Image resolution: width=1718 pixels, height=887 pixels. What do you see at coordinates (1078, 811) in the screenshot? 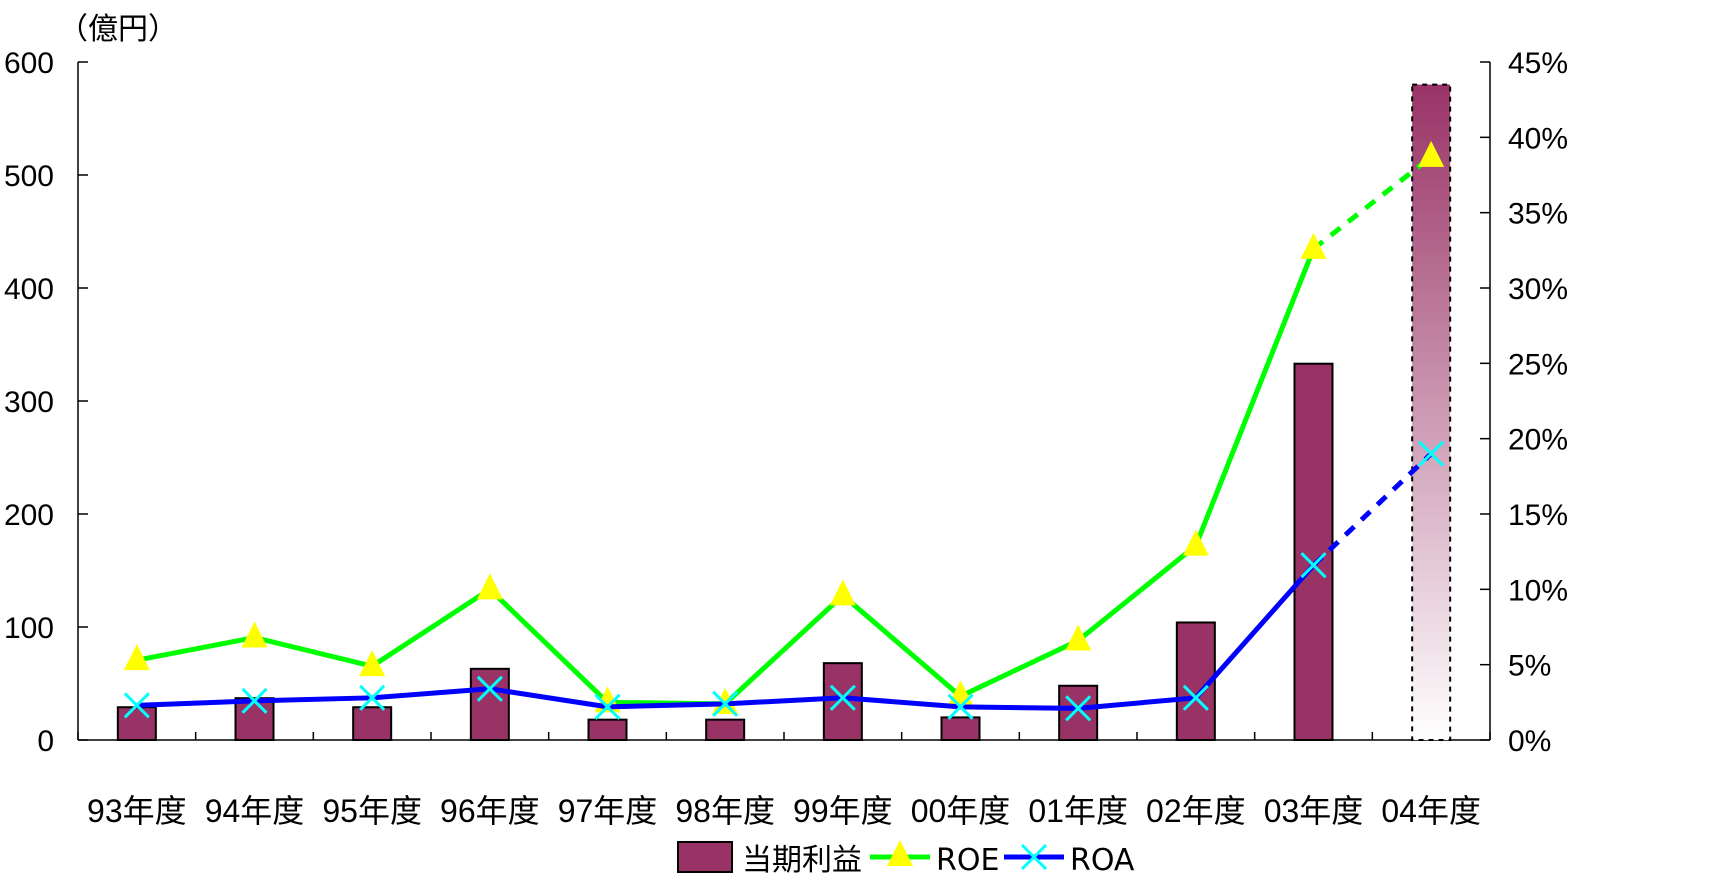
I see `x-tick-label: 01年度` at bounding box center [1078, 811].